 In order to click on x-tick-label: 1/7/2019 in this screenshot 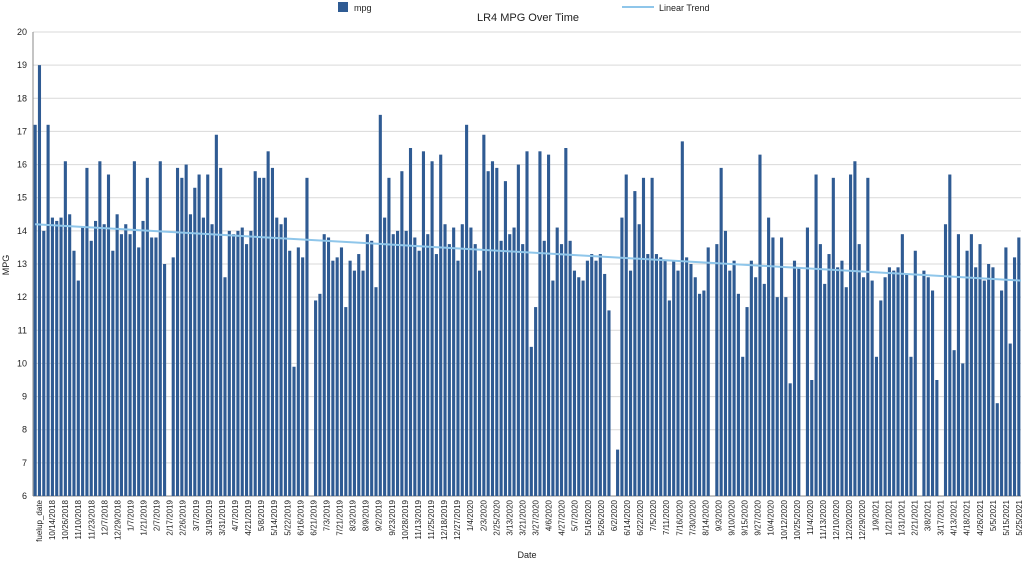, I will do `click(130, 515)`.